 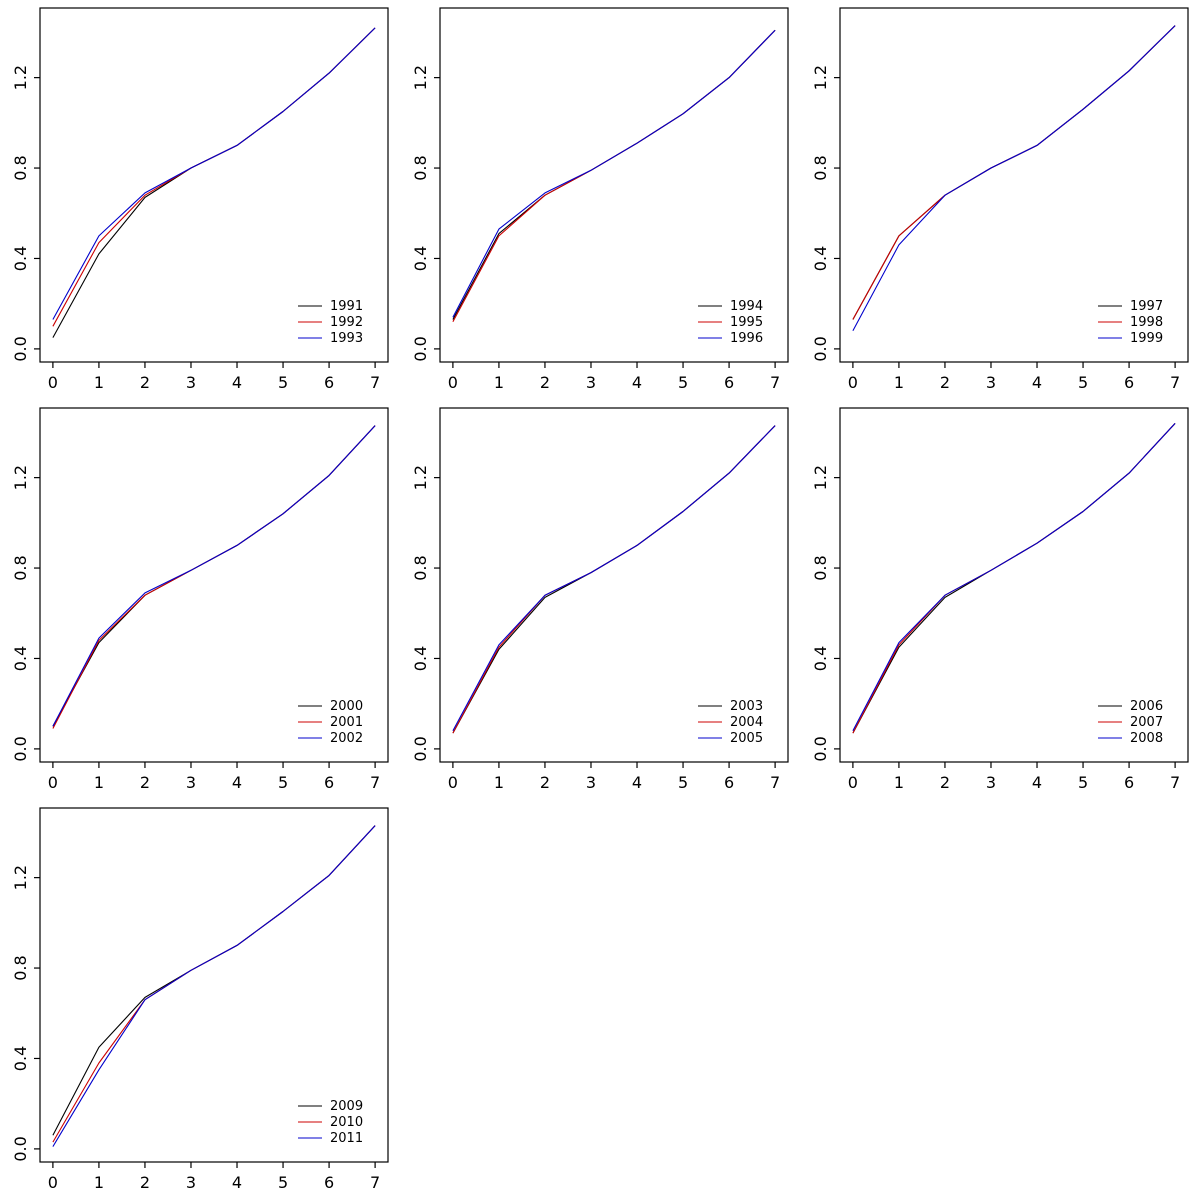 What do you see at coordinates (214, 177) in the screenshot?
I see `series-line-1992` at bounding box center [214, 177].